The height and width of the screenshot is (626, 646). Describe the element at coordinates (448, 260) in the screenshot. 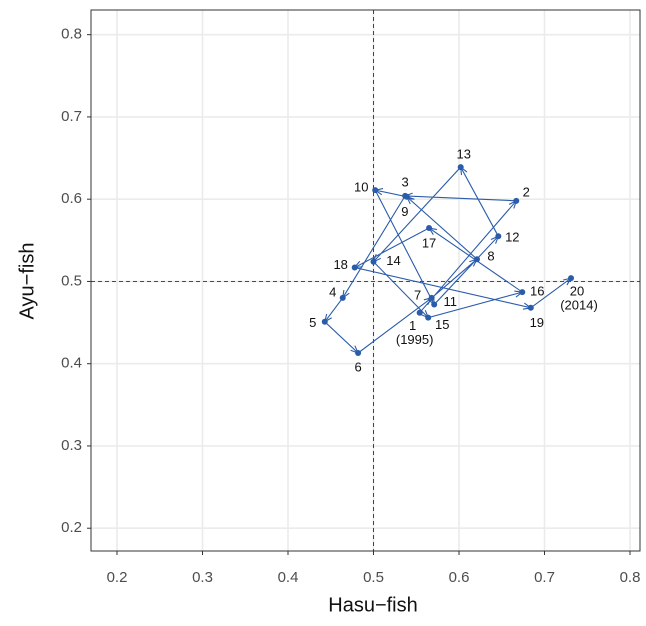

I see `trajectory-line` at that location.